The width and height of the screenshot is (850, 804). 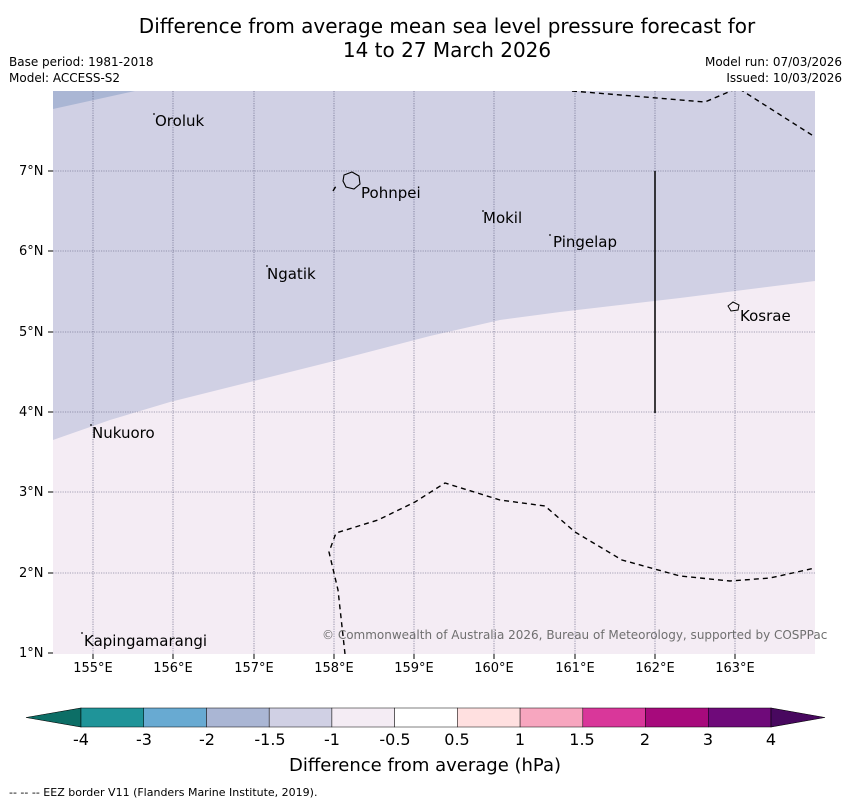 What do you see at coordinates (582, 739) in the screenshot?
I see `colorbar-tick: 1.5` at bounding box center [582, 739].